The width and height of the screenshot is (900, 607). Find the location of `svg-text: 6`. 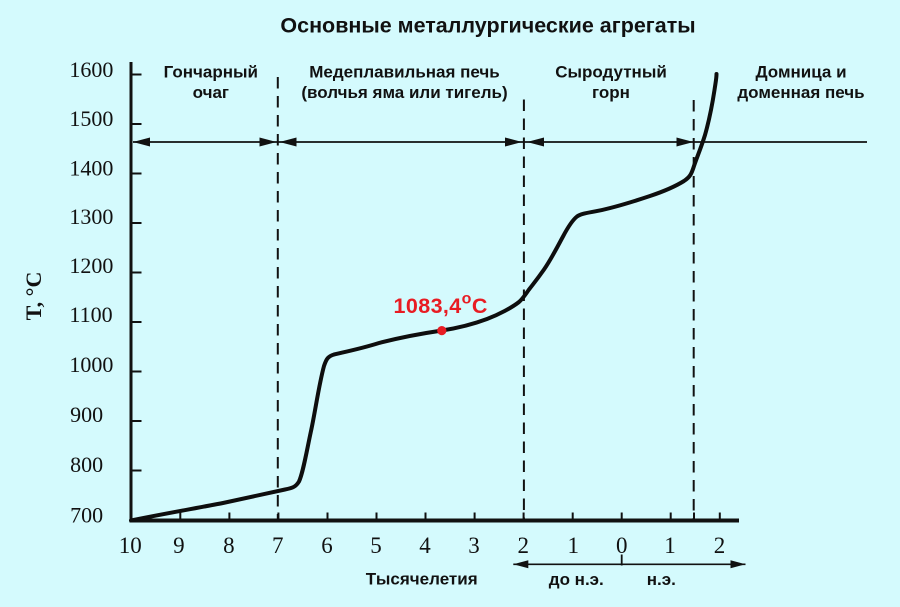

svg-text: 6 is located at coordinates (327, 545).